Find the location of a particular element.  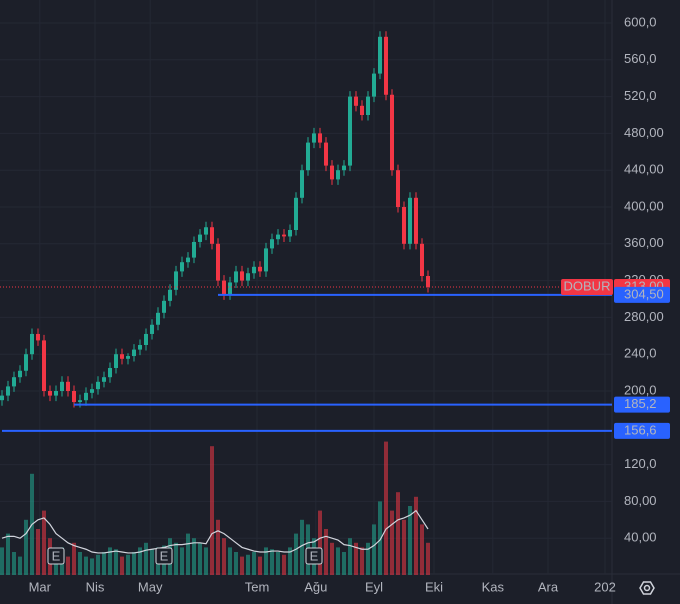

y-tick-label: 80,00 is located at coordinates (640, 500).